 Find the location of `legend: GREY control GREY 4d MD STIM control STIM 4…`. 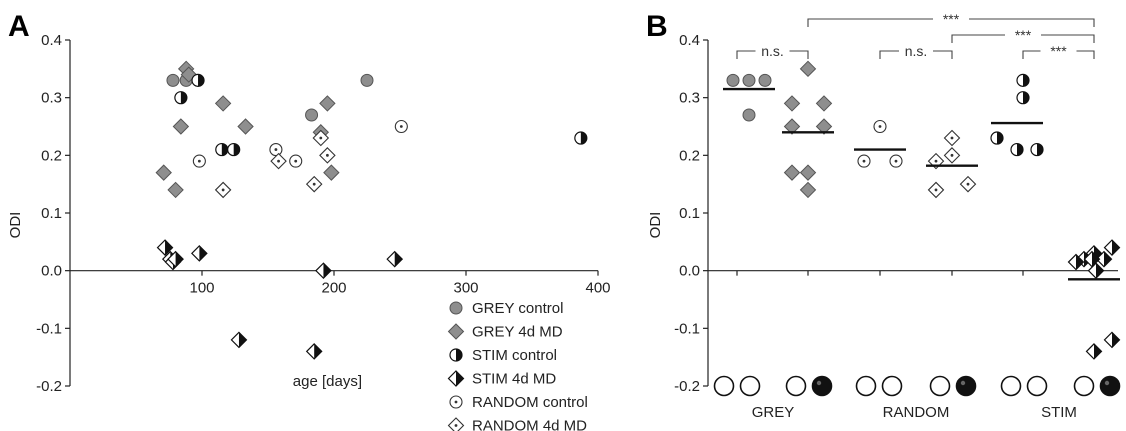

legend: GREY control GREY 4d MD STIM control STIM 4… is located at coordinates (517, 365).